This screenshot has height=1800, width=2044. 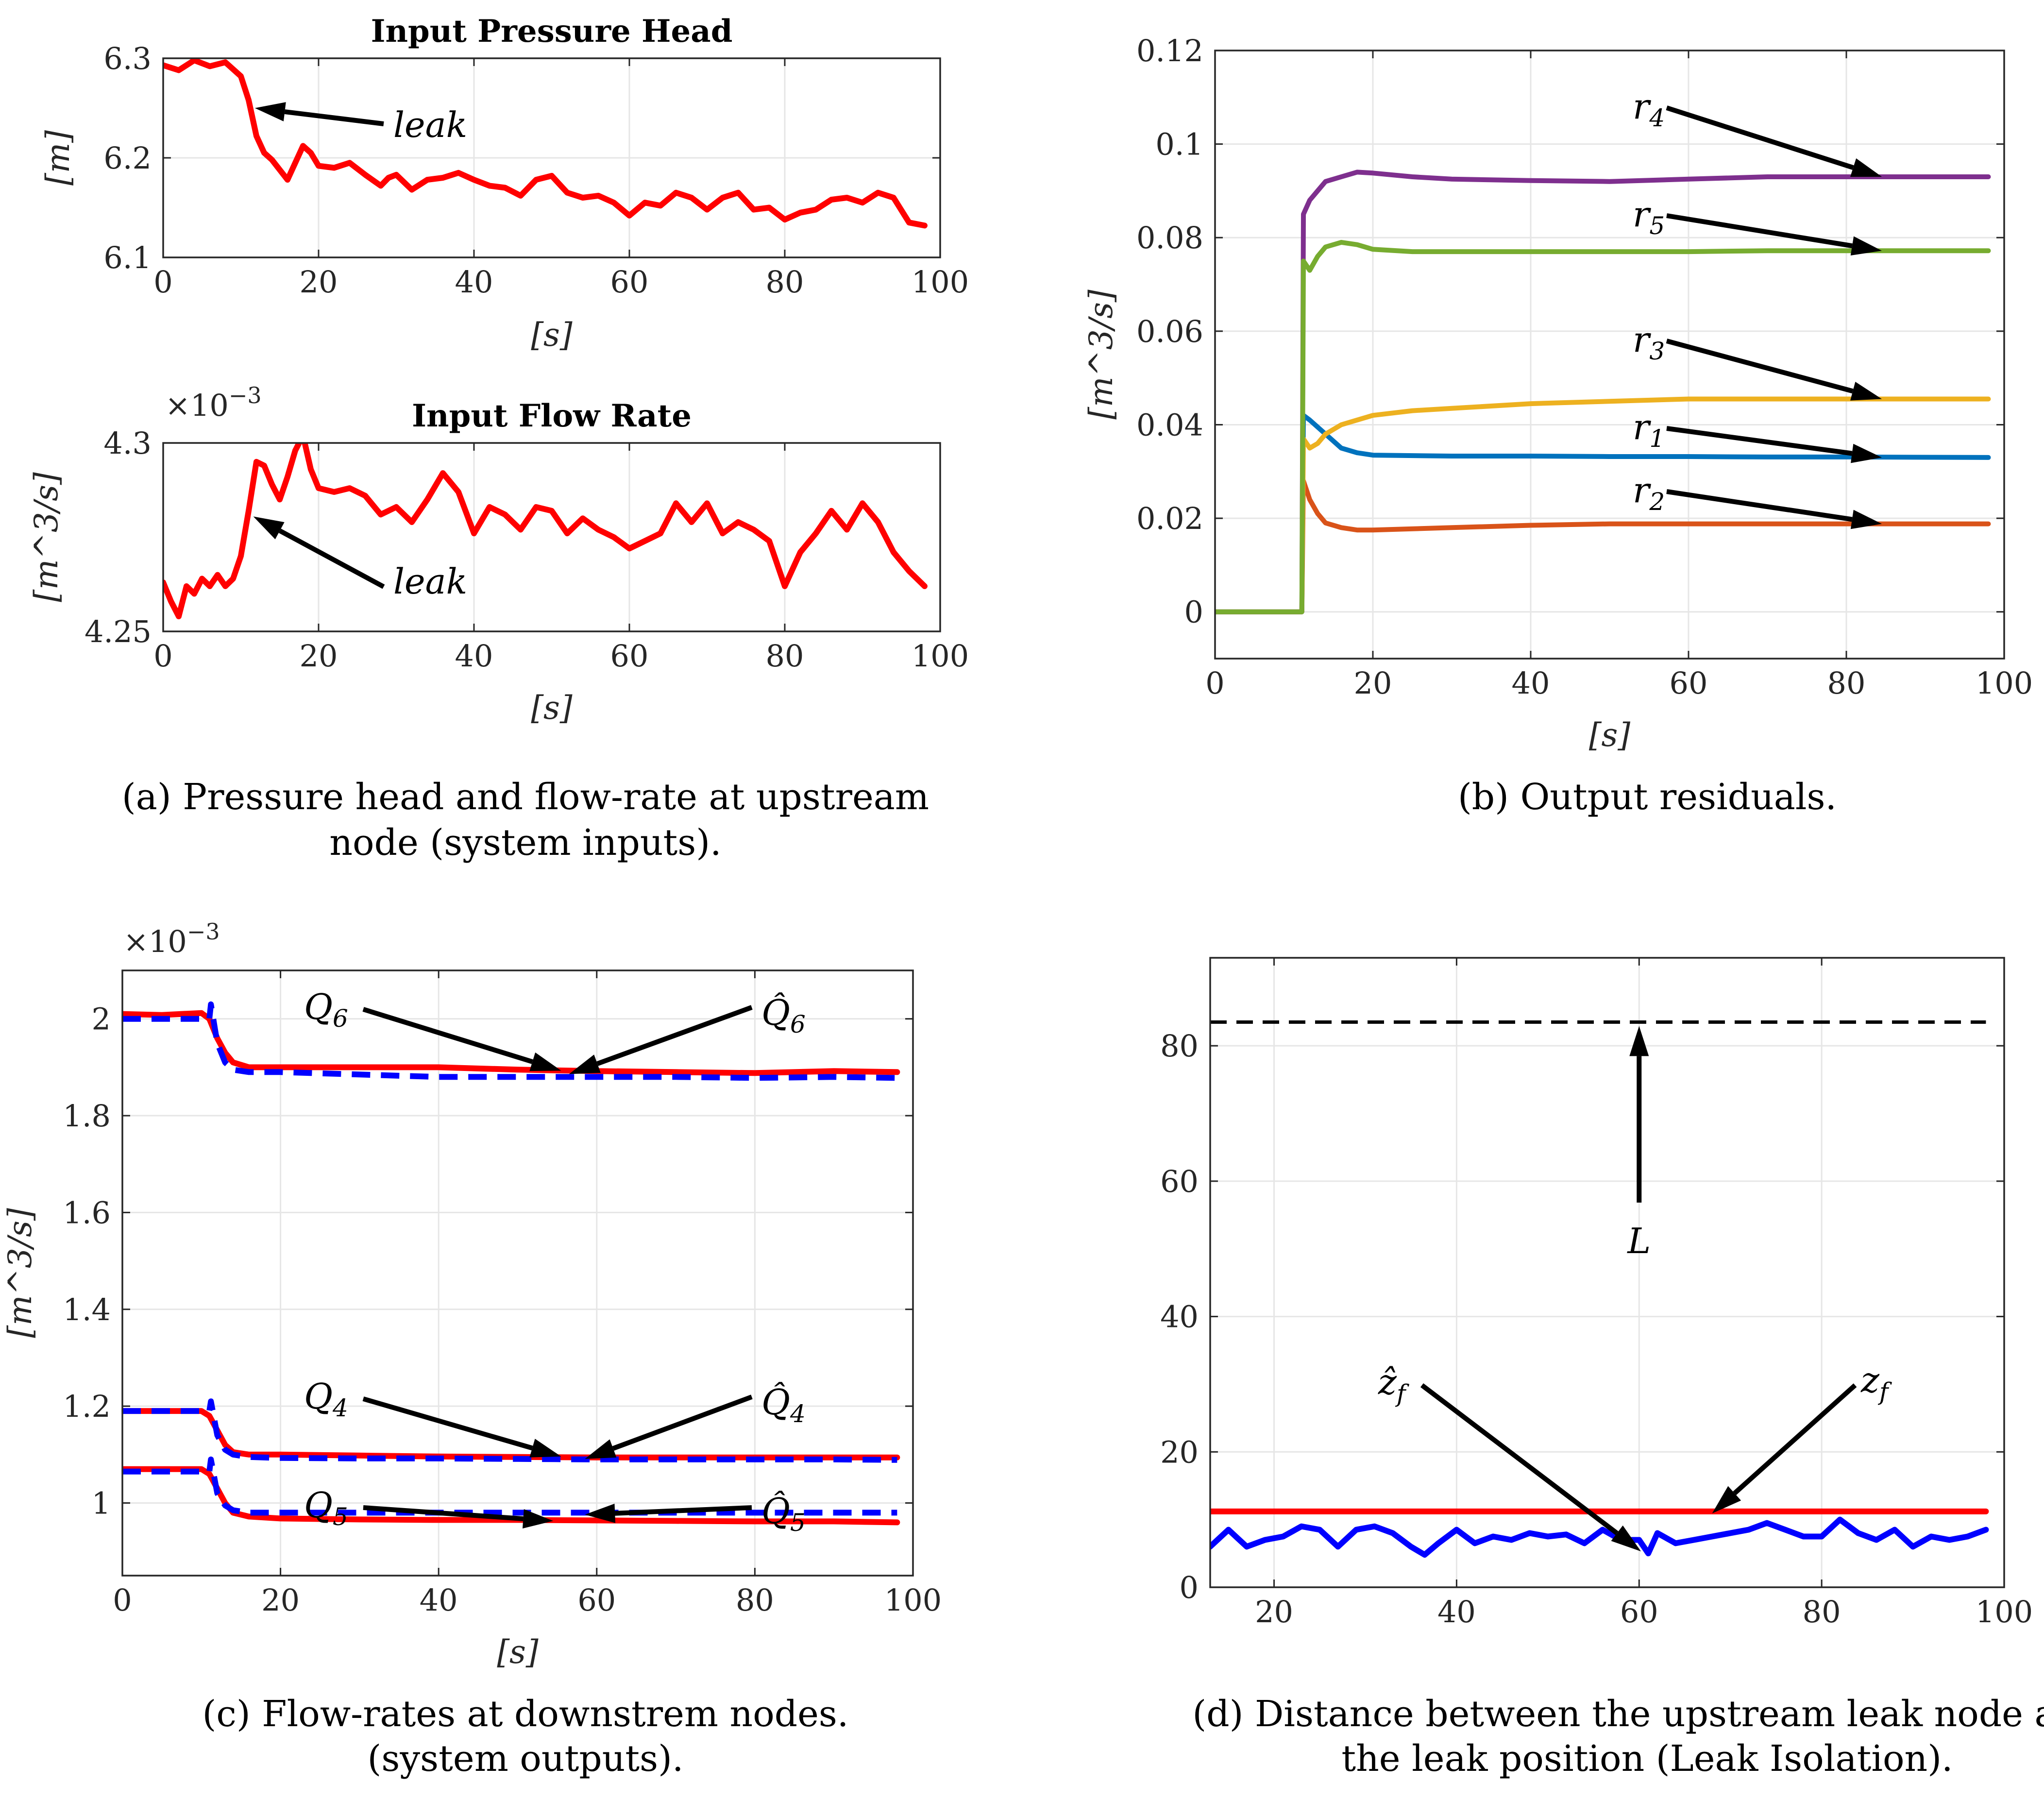 What do you see at coordinates (87, 1212) in the screenshot?
I see `y-tick-label: 1.6` at bounding box center [87, 1212].